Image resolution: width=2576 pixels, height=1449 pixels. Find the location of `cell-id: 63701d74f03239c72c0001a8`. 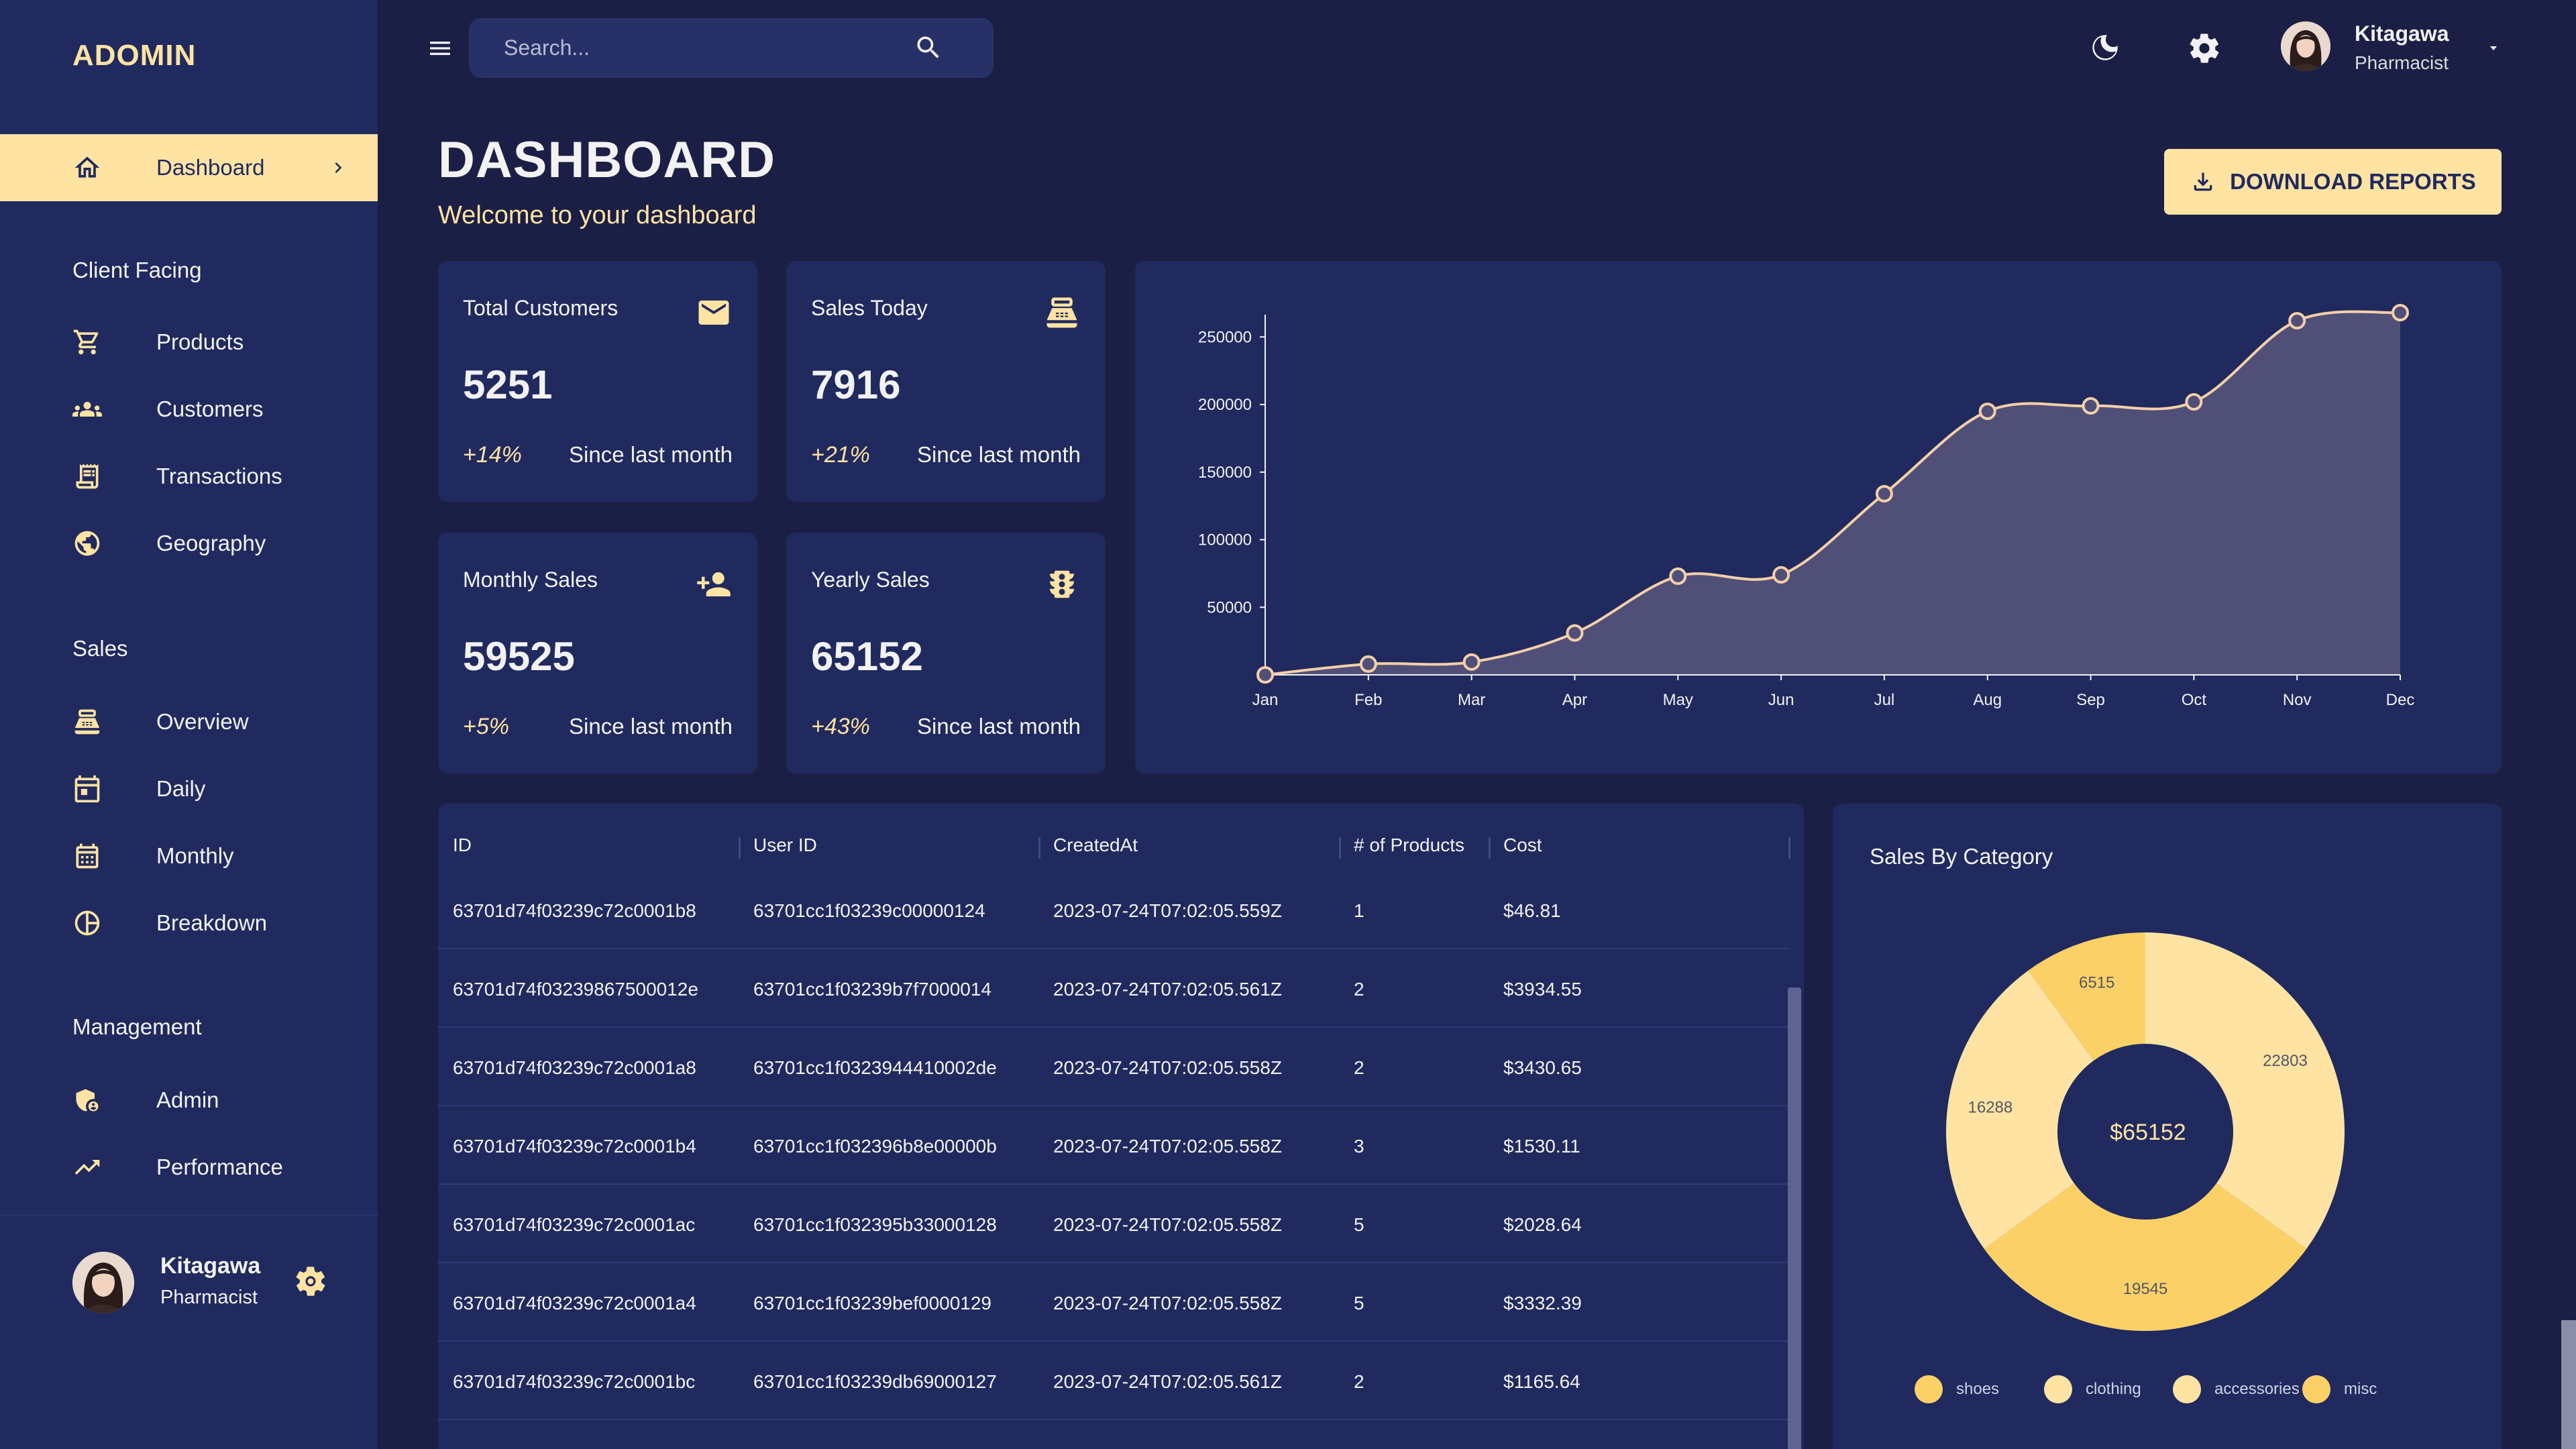

cell-id: 63701d74f03239c72c0001a8 is located at coordinates (574, 1067).